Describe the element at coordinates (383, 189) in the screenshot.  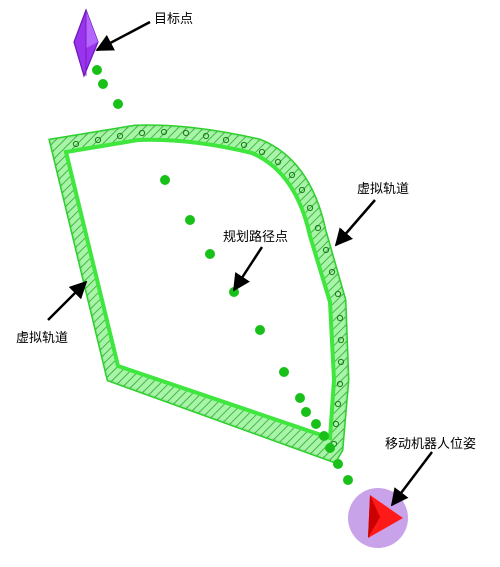
I see `label-virtual-track-right: 虚拟轨道` at that location.